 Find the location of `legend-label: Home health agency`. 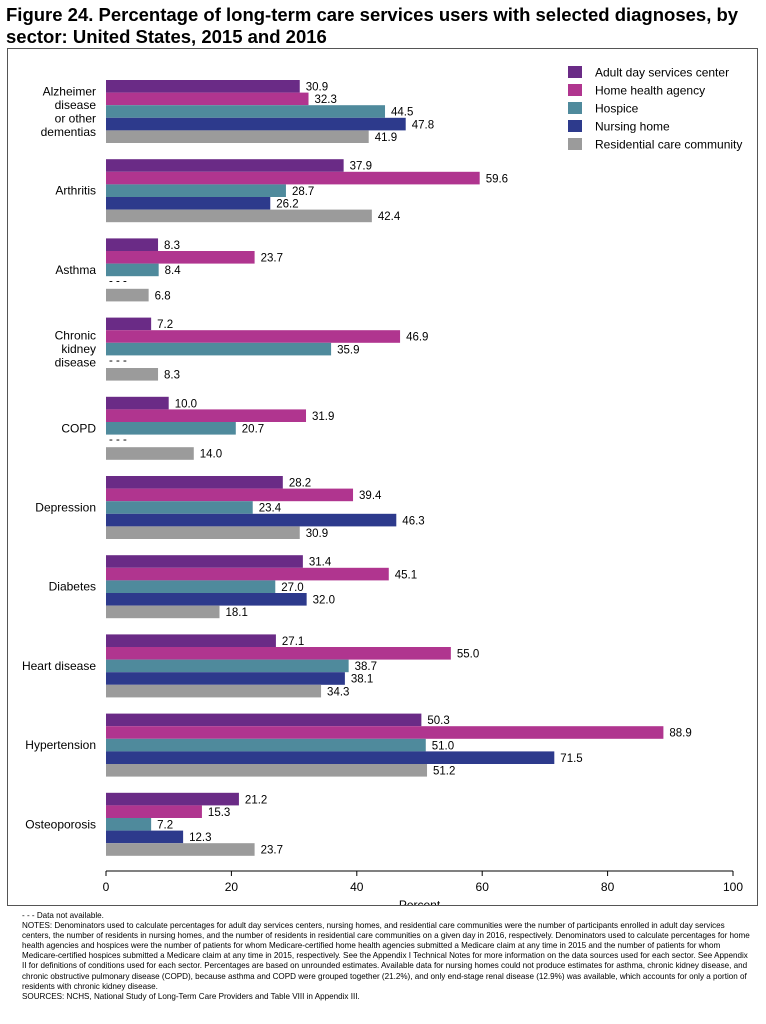

legend-label: Home health agency is located at coordinates (650, 91).